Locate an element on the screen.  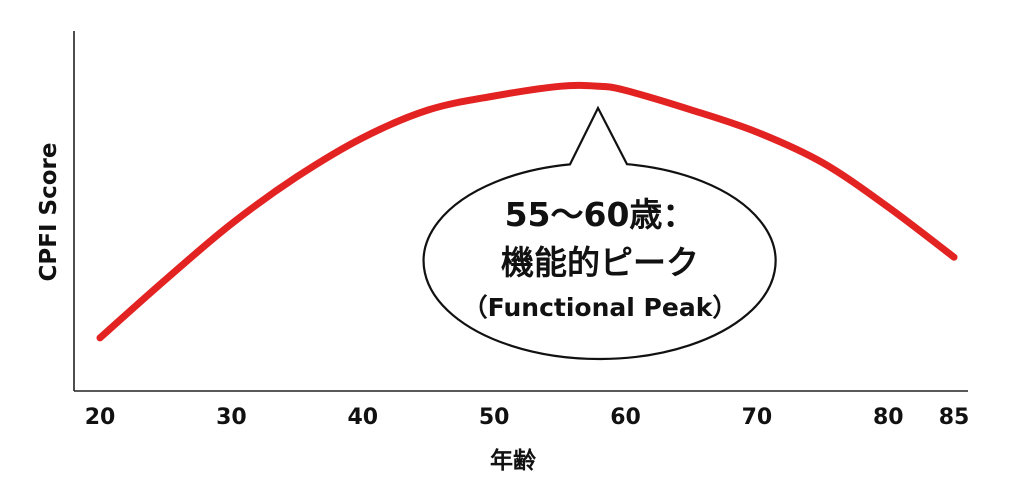
x-tick-label: 50 is located at coordinates (494, 417).